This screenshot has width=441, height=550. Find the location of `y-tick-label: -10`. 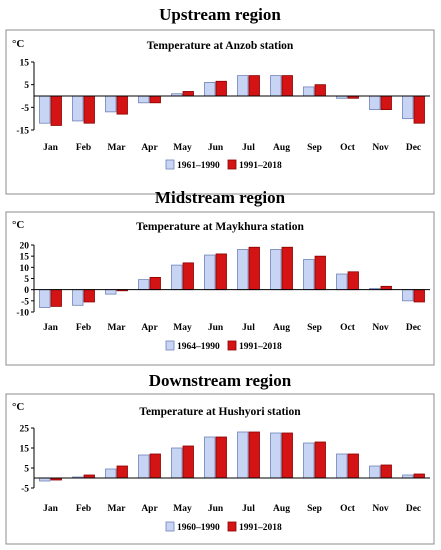

y-tick-label: -10 is located at coordinates (22, 314).